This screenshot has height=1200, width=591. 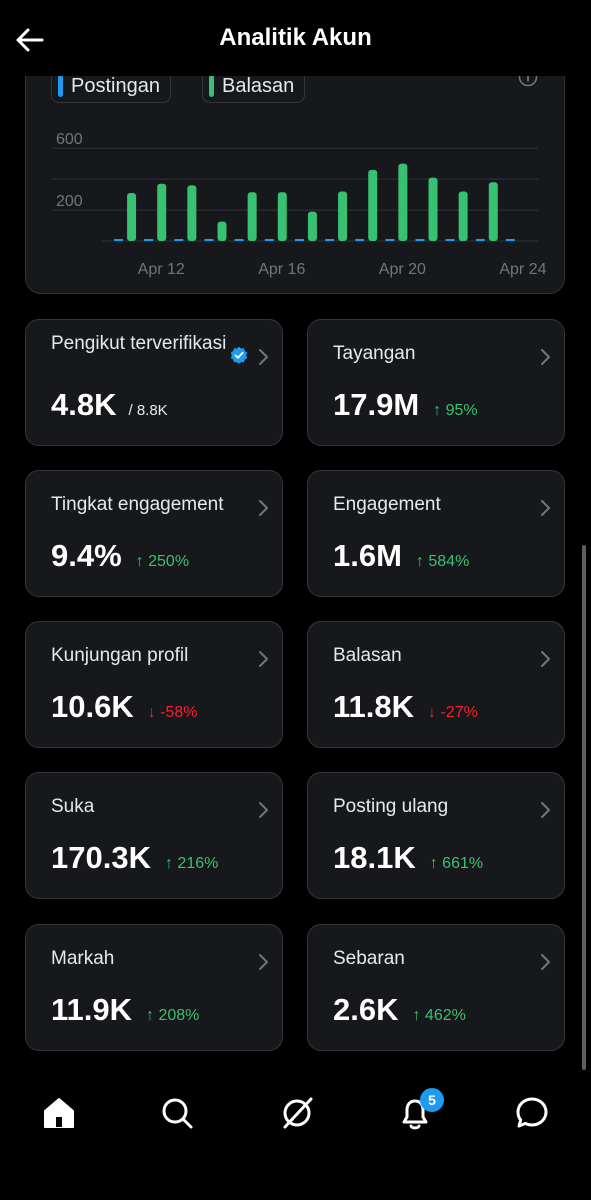 What do you see at coordinates (120, 655) in the screenshot?
I see `card-label: Kunjungan profil` at bounding box center [120, 655].